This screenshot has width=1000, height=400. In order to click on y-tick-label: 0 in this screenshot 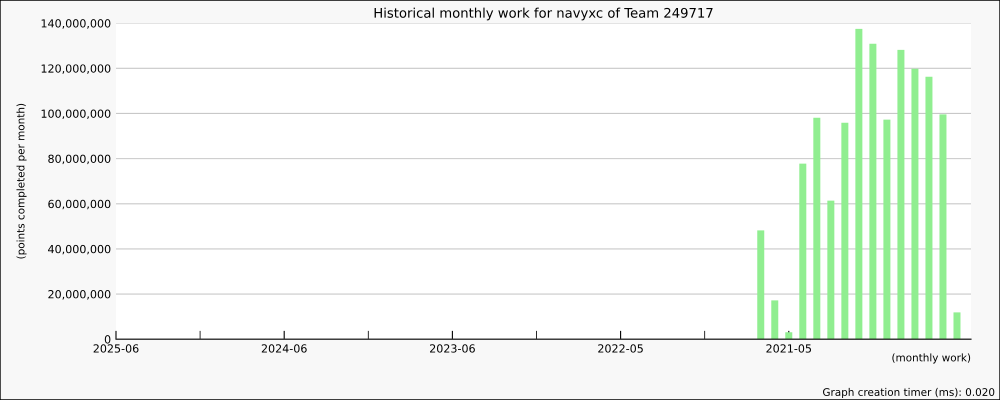, I will do `click(107, 339)`.